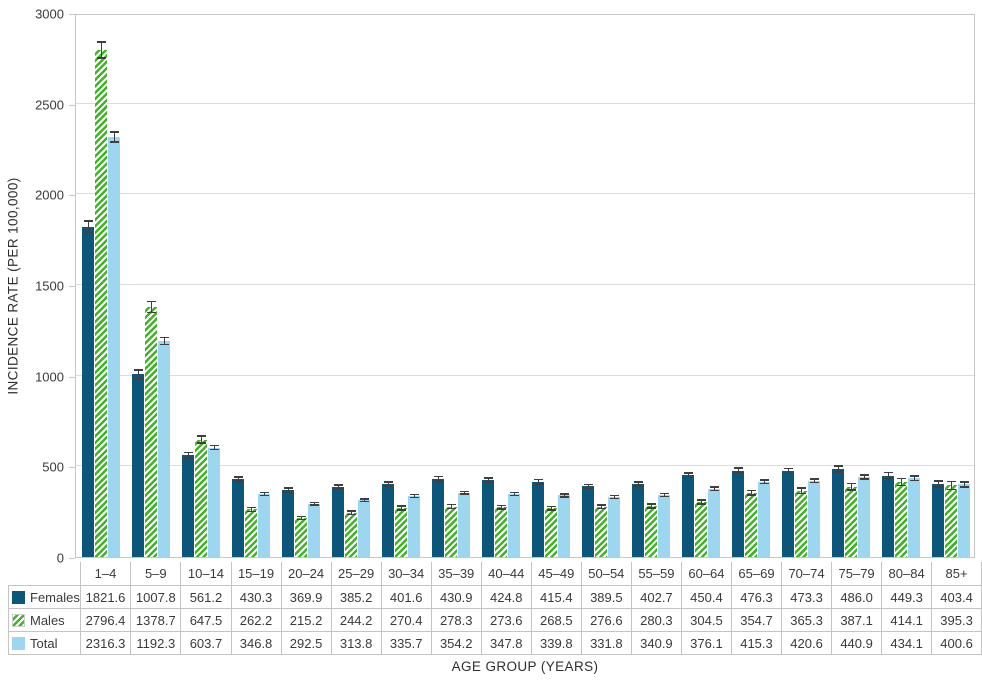 This screenshot has height=684, width=982. Describe the element at coordinates (907, 597) in the screenshot. I see `value-cell-females-80–84: 449.3` at that location.